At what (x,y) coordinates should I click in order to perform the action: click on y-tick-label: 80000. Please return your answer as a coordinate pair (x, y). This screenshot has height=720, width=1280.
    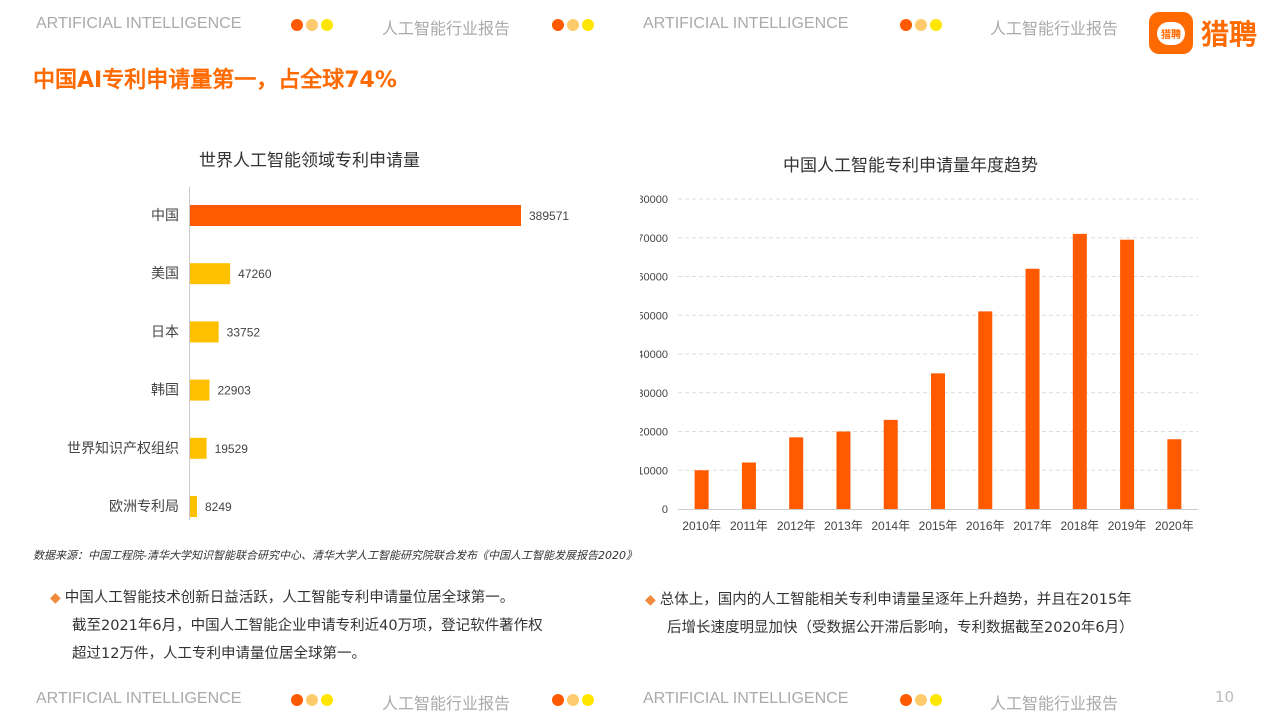
    Looking at the image, I should click on (654, 200).